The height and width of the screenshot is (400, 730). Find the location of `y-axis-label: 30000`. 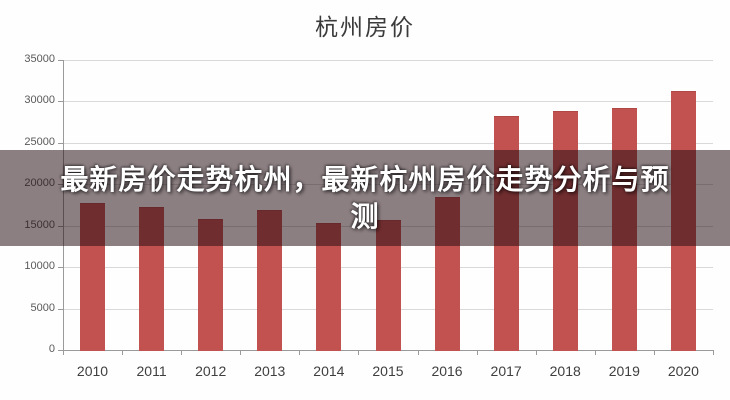

y-axis-label: 30000 is located at coordinates (39, 100).